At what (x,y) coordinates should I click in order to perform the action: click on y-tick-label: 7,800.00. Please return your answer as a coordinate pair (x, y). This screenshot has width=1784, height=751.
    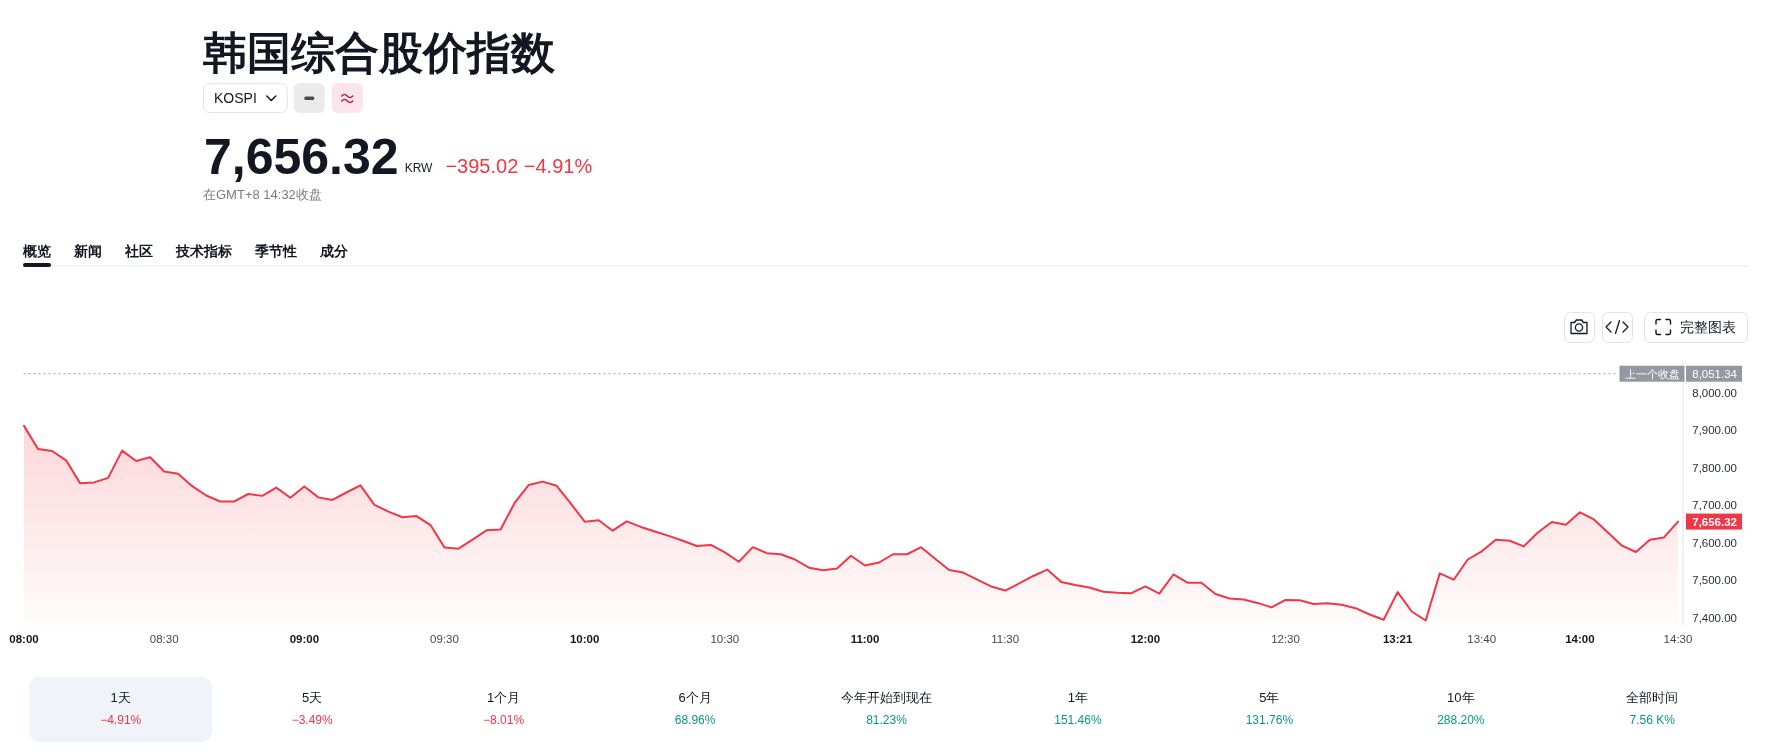
    Looking at the image, I should click on (1714, 467).